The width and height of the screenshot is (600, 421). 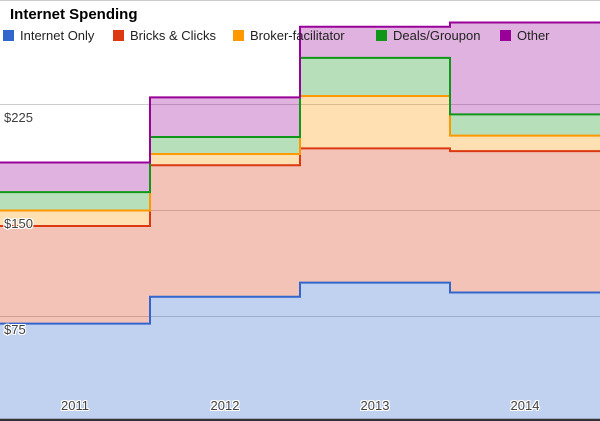 I want to click on x-axis-tick-label: 2012, so click(x=225, y=405).